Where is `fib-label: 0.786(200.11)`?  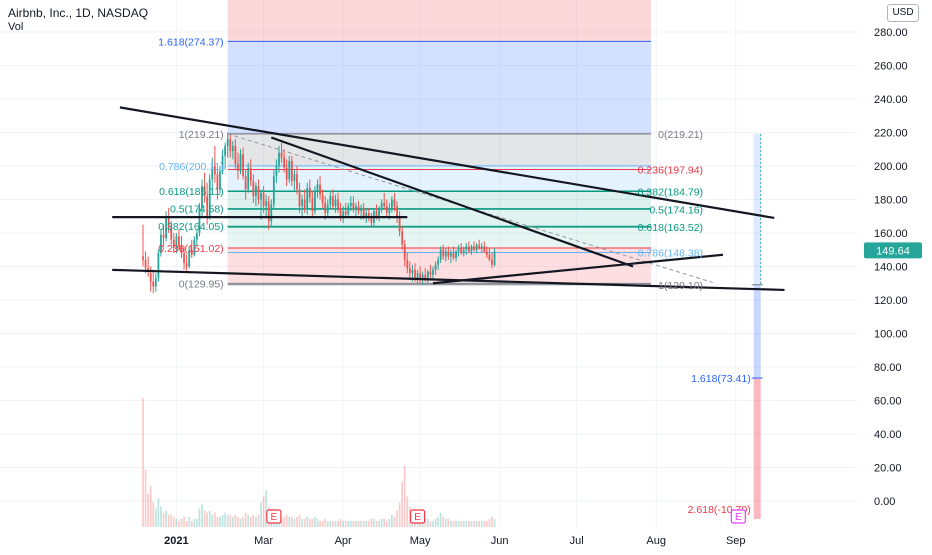
fib-label: 0.786(200.11) is located at coordinates (191, 167).